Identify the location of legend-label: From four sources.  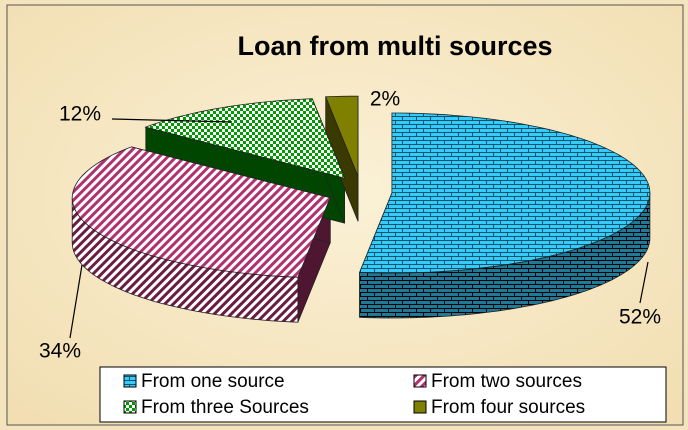
(508, 407).